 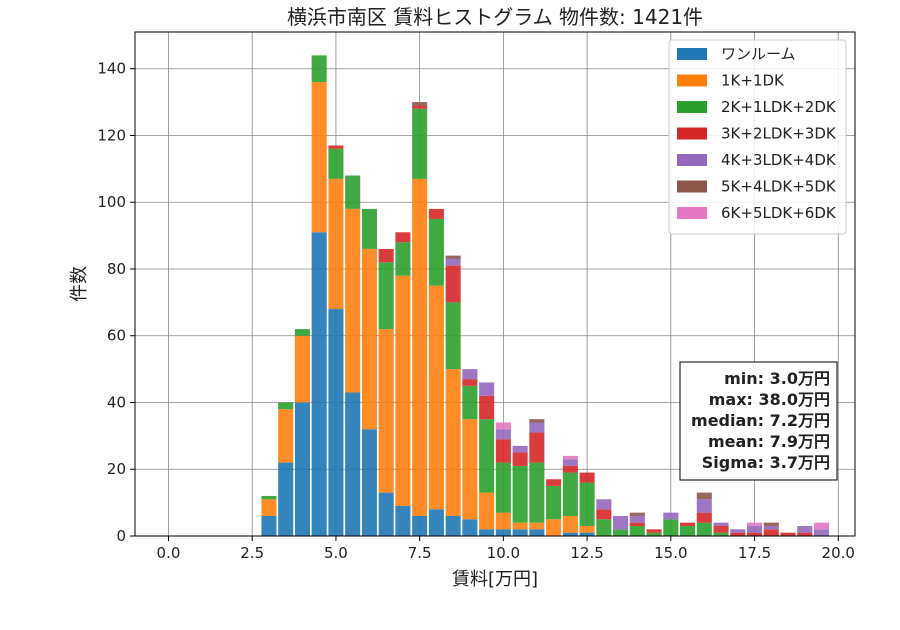 What do you see at coordinates (495, 579) in the screenshot?
I see `x-axis-label: 賃料[万円]` at bounding box center [495, 579].